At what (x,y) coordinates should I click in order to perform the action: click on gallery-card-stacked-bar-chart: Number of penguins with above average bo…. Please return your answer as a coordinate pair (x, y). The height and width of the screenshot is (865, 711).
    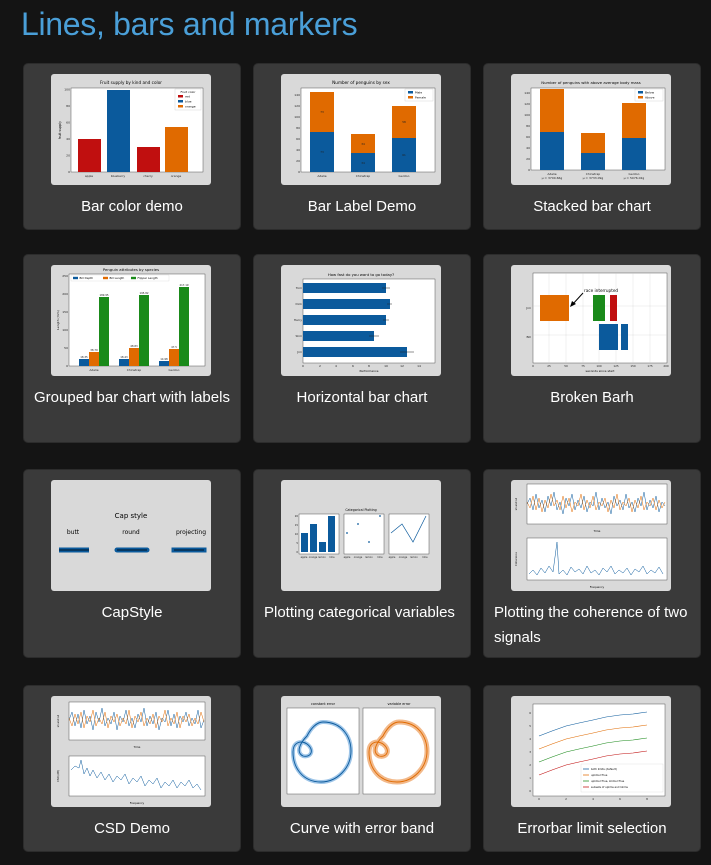
    Looking at the image, I should click on (592, 146).